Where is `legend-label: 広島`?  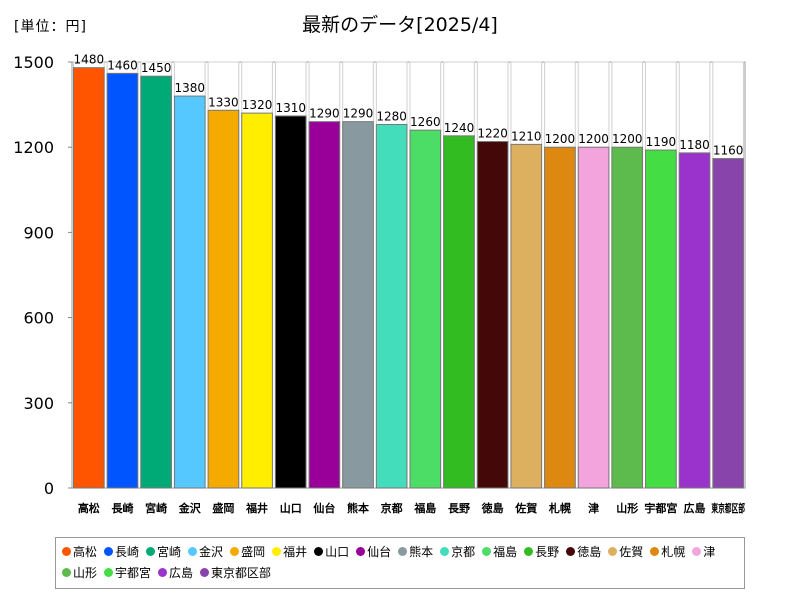 legend-label: 広島 is located at coordinates (181, 573).